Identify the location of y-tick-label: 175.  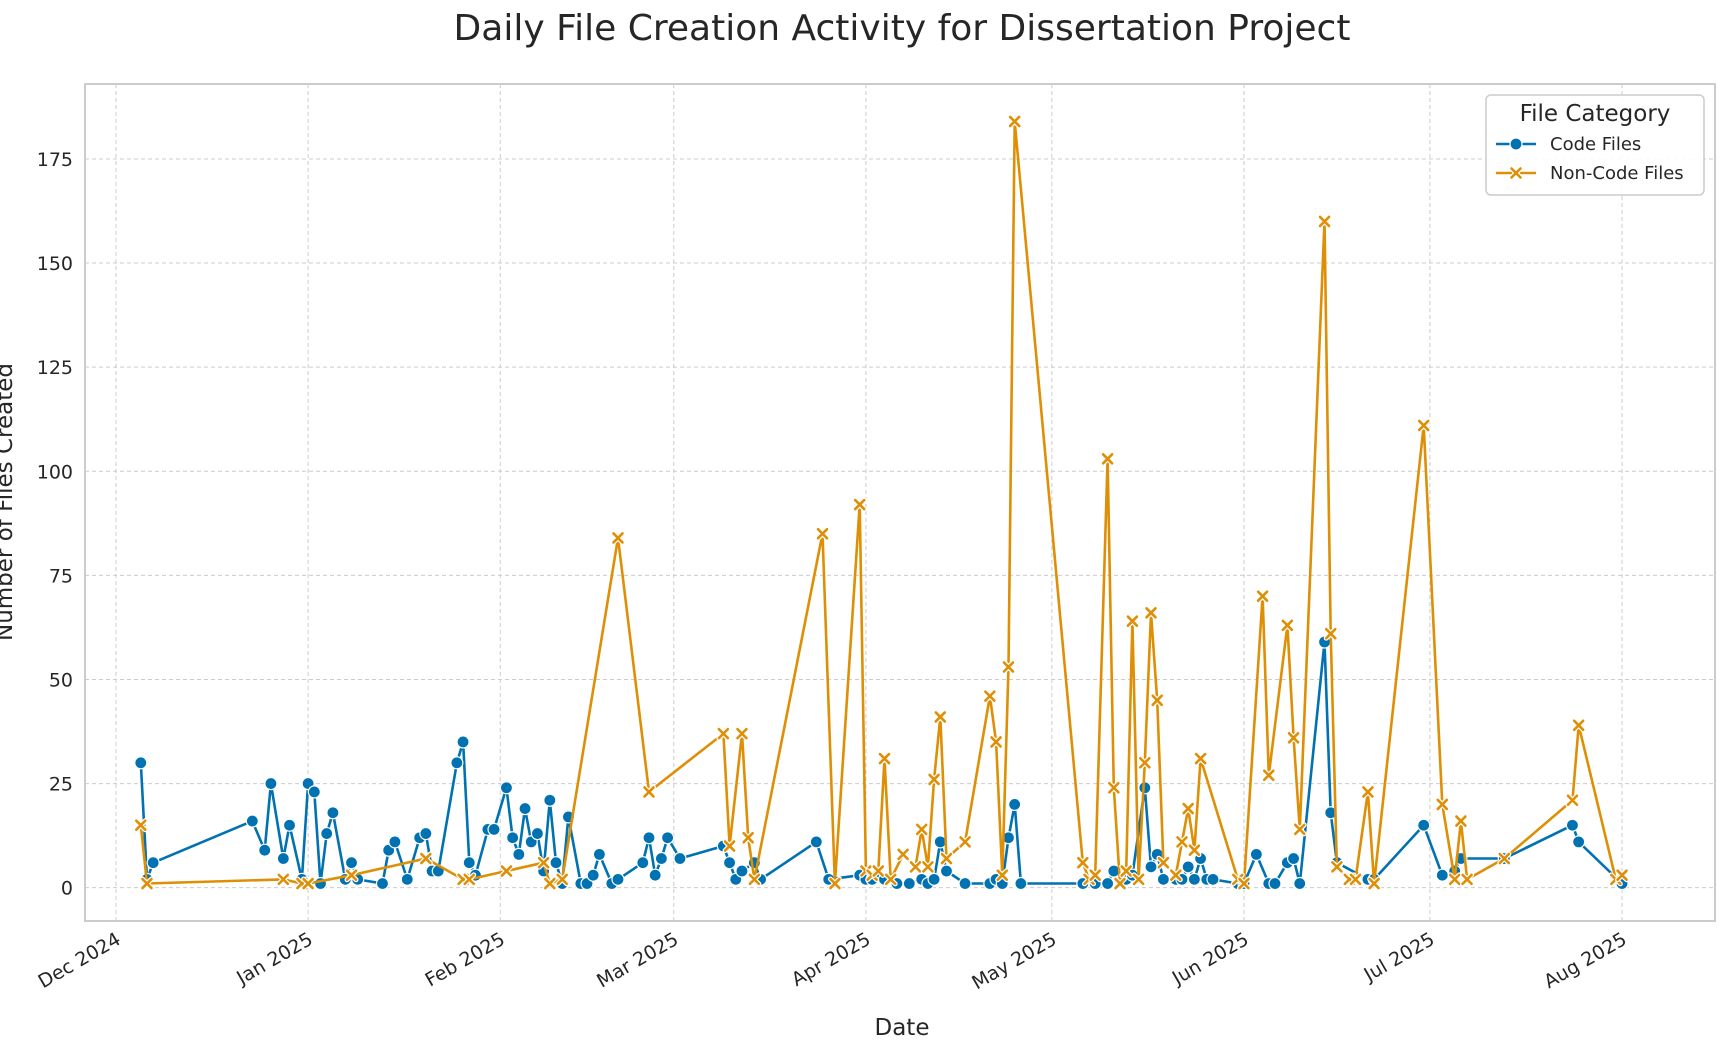
(55, 160).